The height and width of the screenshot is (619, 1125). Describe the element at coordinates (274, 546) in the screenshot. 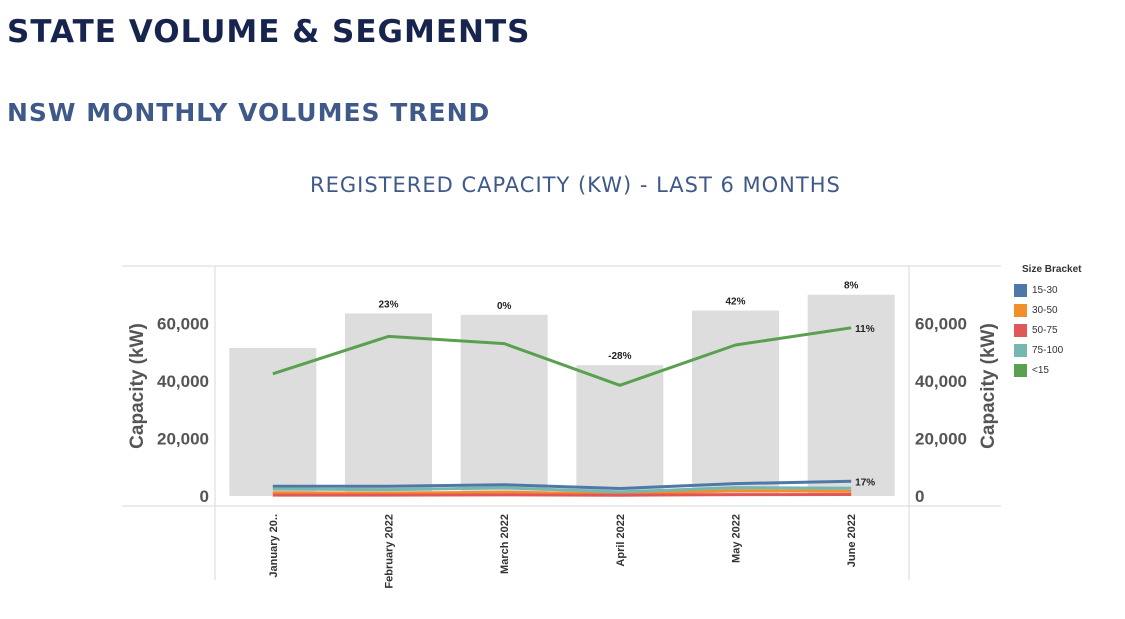

I see `x-category-label: January 20..` at that location.